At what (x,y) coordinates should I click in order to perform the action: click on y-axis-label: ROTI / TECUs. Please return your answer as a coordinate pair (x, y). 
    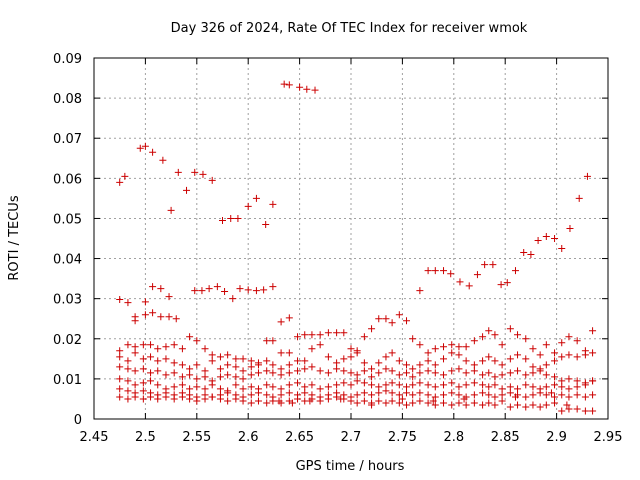
    Looking at the image, I should click on (14, 237).